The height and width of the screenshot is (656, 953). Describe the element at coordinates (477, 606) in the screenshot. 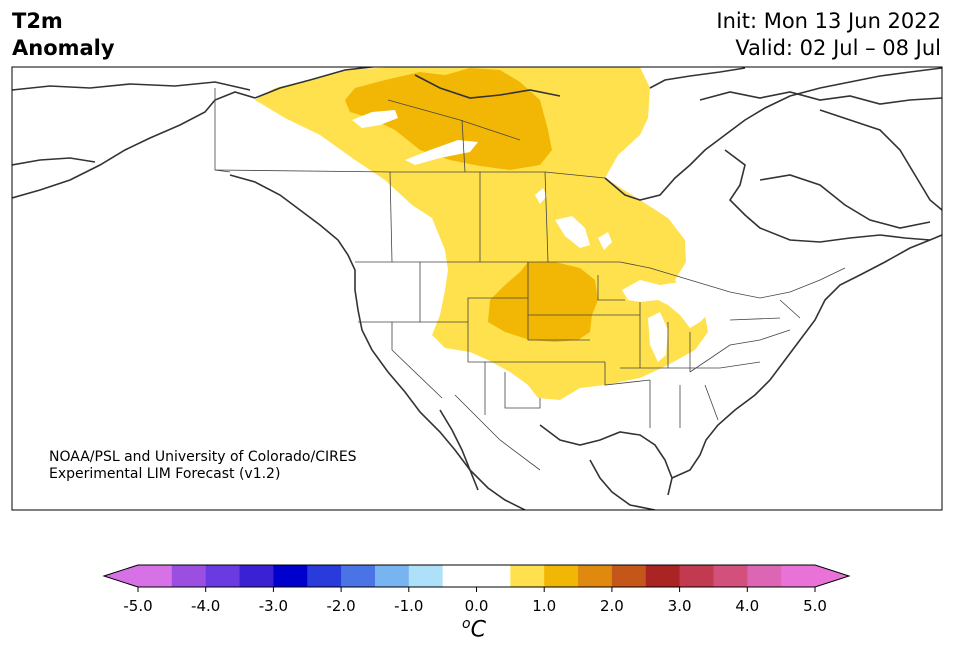

I see `colorbar-tick-label: 0.0` at that location.